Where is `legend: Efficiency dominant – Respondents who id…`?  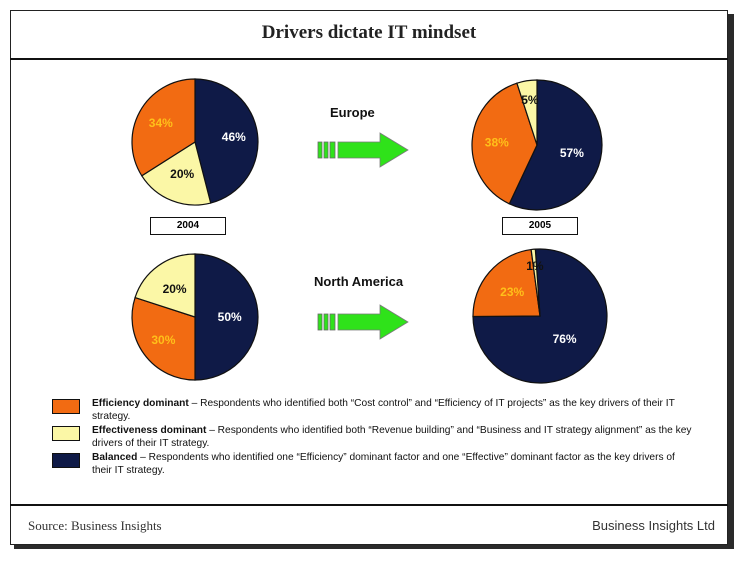
legend: Efficiency dominant – Respondents who id… is located at coordinates (372, 438).